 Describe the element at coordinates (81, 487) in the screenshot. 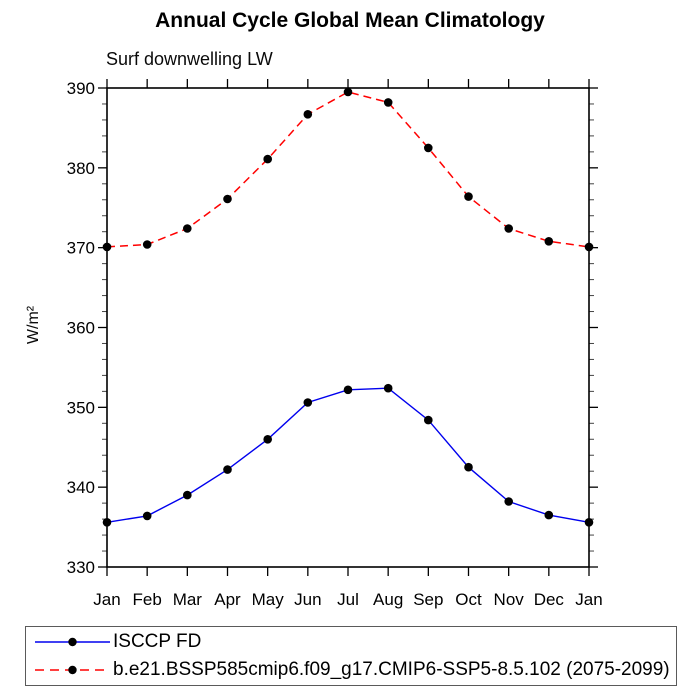

I see `y-tick-label: 340` at that location.